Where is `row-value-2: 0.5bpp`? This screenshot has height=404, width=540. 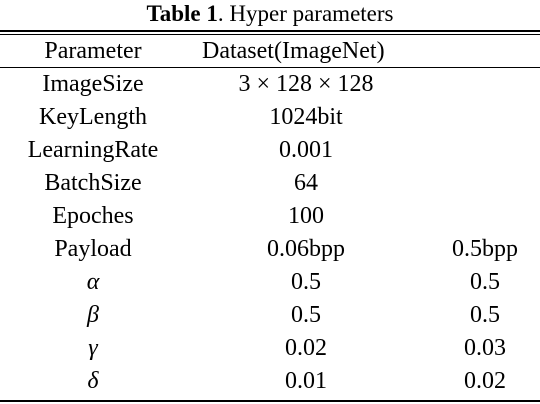
row-value-2: 0.5bpp is located at coordinates (485, 249).